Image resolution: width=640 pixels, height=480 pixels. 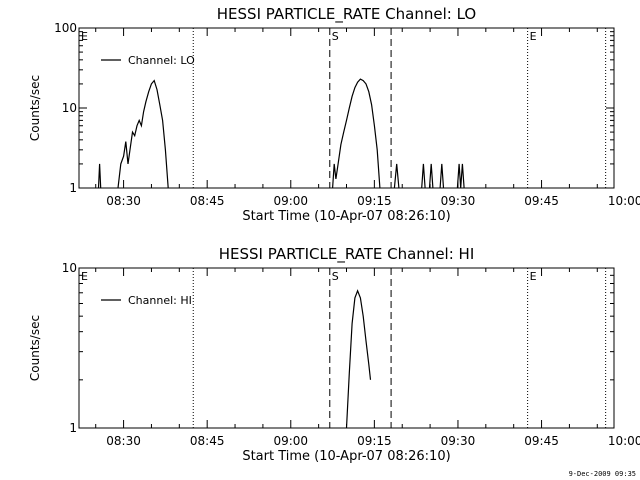 What do you see at coordinates (161, 60) in the screenshot?
I see `legend-label: Channel: LO` at bounding box center [161, 60].